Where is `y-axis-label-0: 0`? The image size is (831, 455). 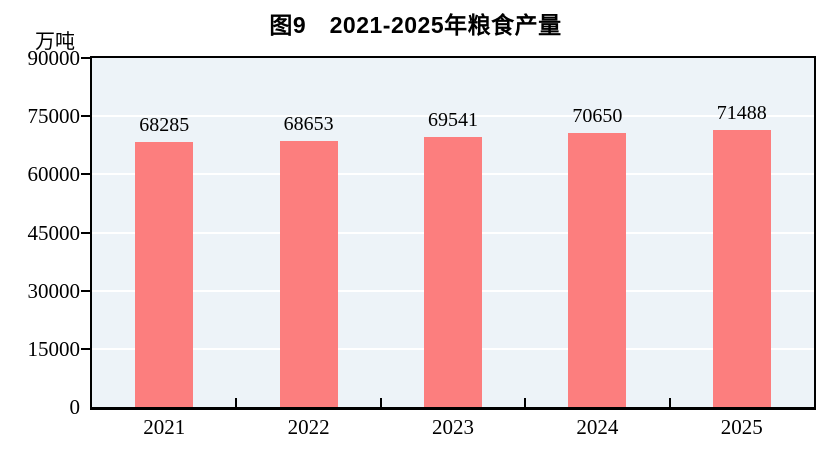
y-axis-label-0: 0 is located at coordinates (75, 407).